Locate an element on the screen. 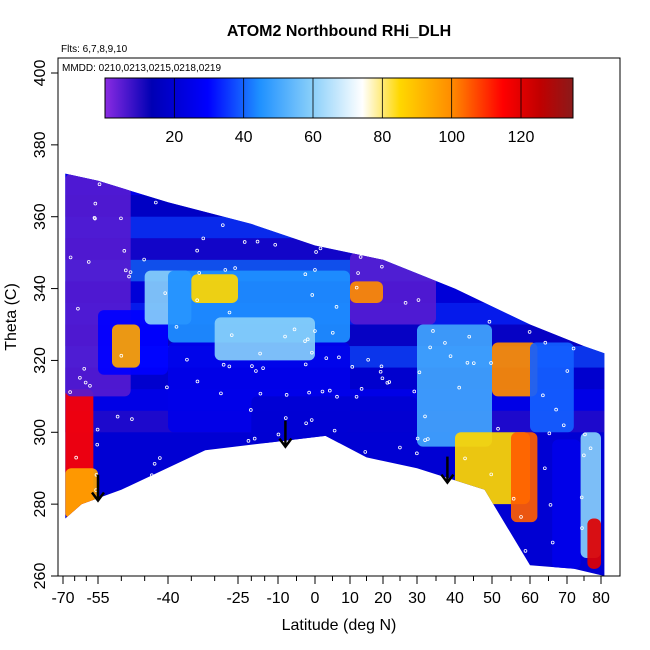 This screenshot has width=650, height=650. y-tick-label: 380 is located at coordinates (40, 144).